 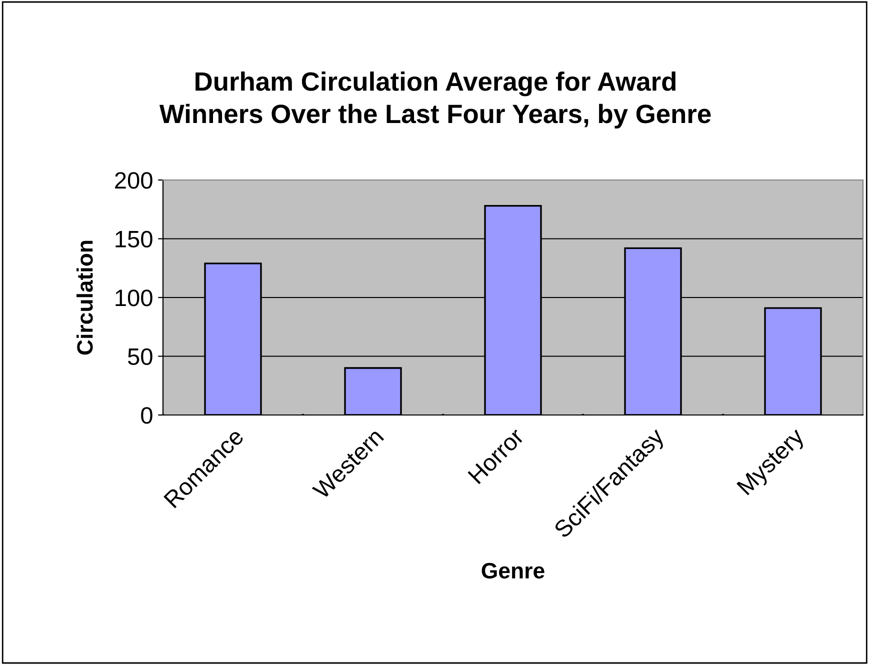 What do you see at coordinates (84, 297) in the screenshot?
I see `y-axis-title: Circulation` at bounding box center [84, 297].